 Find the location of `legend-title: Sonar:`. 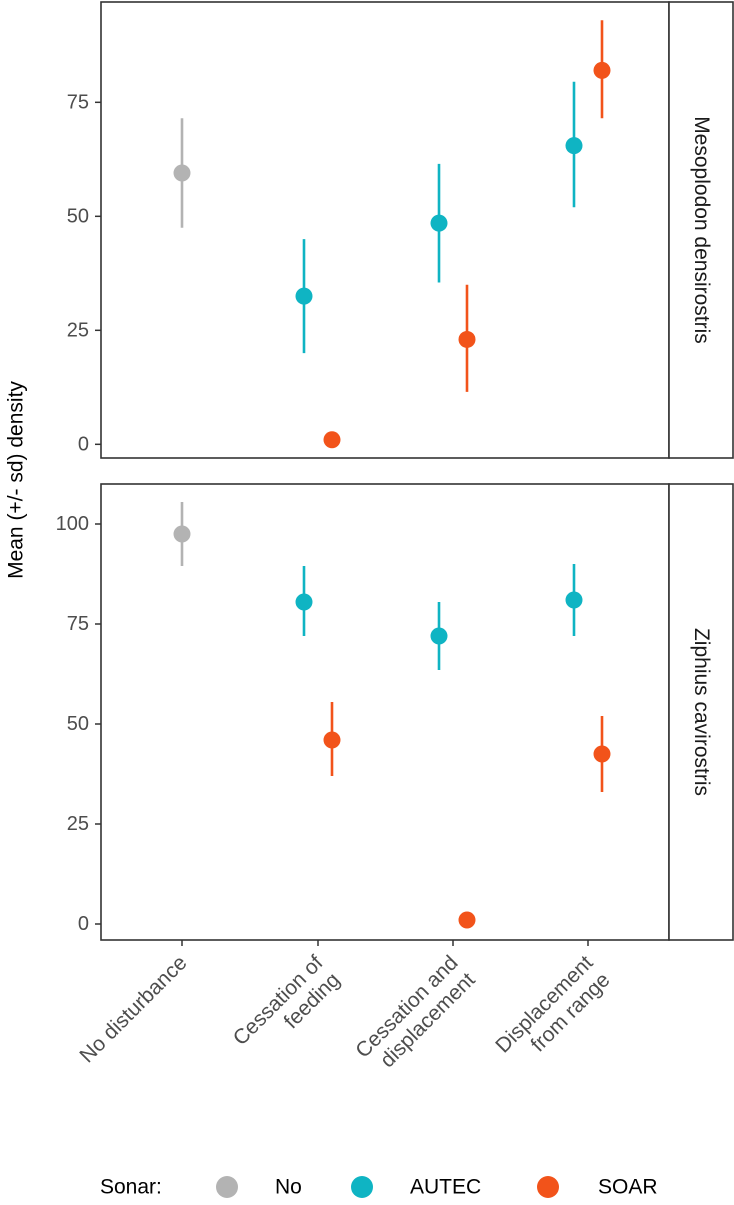

legend-title: Sonar: is located at coordinates (131, 1187).